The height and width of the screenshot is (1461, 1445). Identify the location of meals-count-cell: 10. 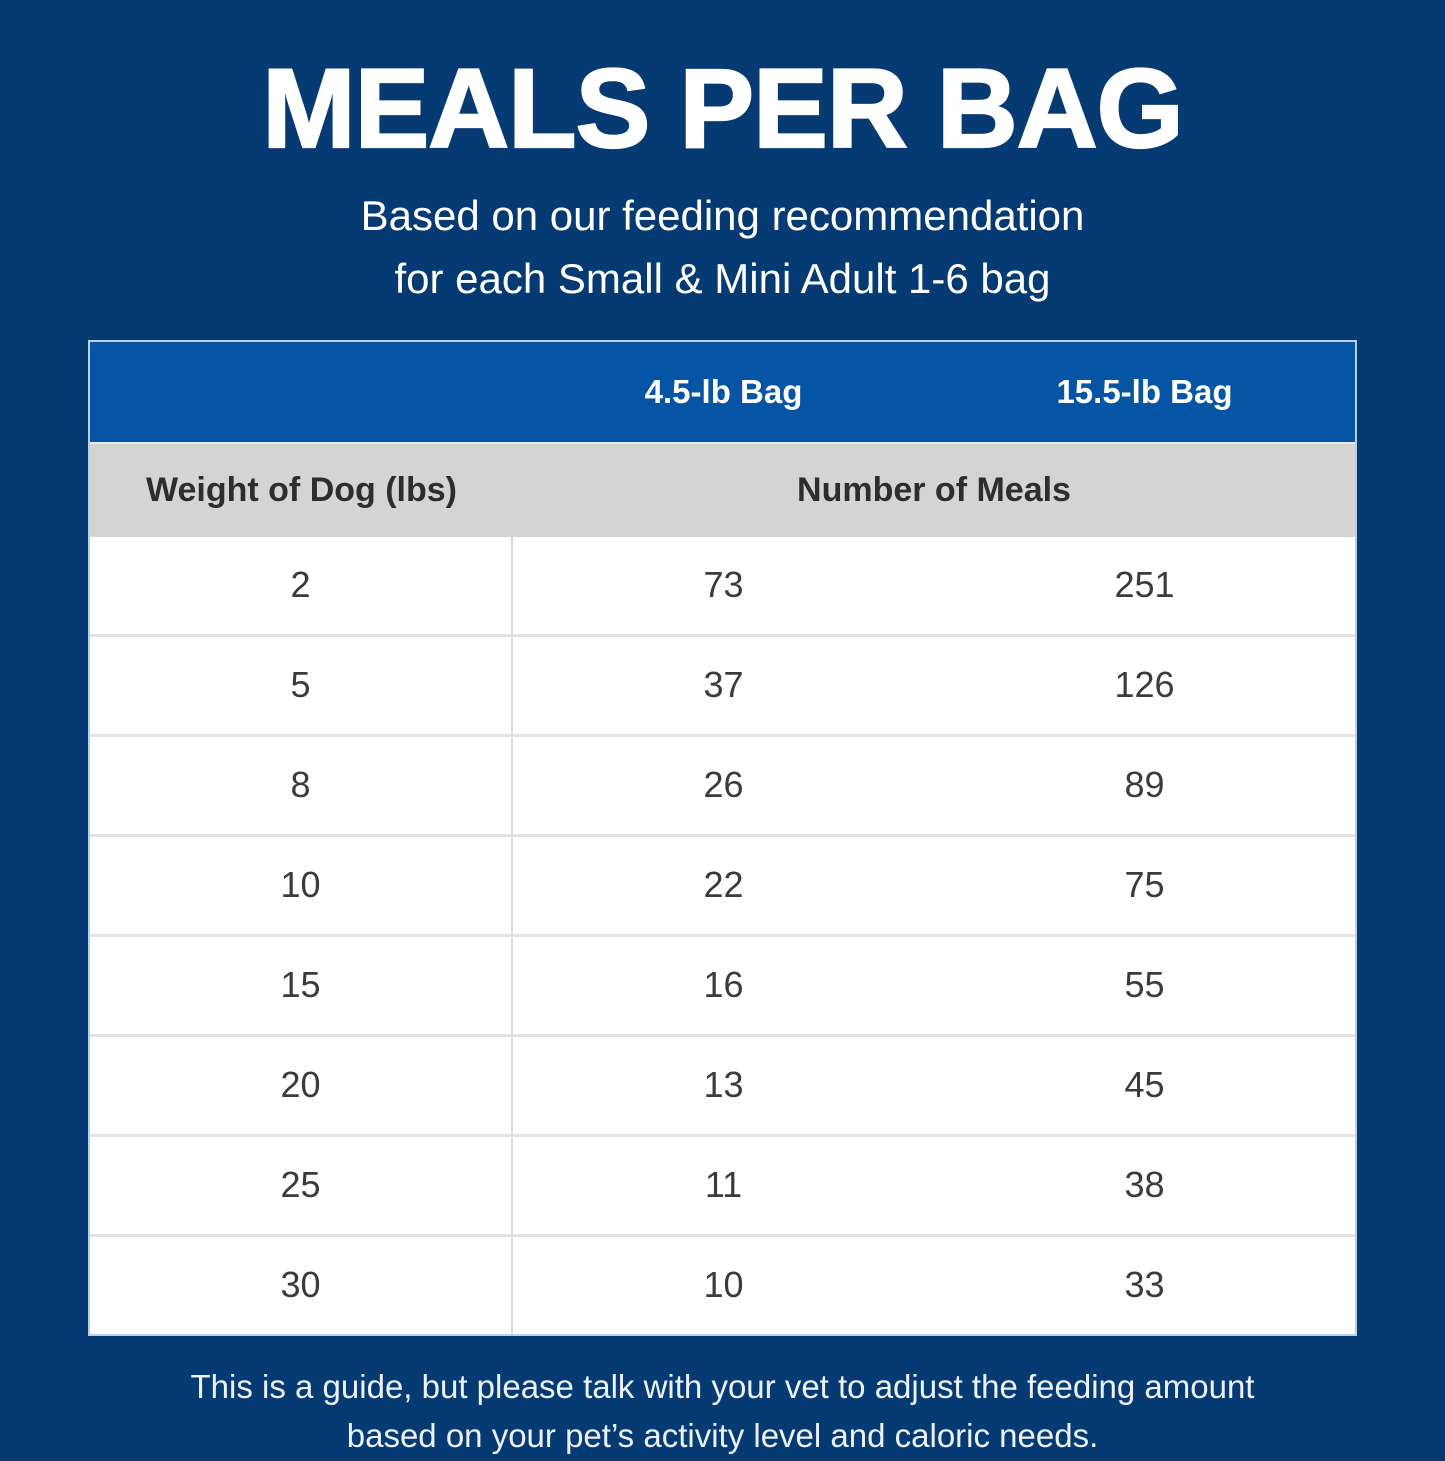
(723, 1285).